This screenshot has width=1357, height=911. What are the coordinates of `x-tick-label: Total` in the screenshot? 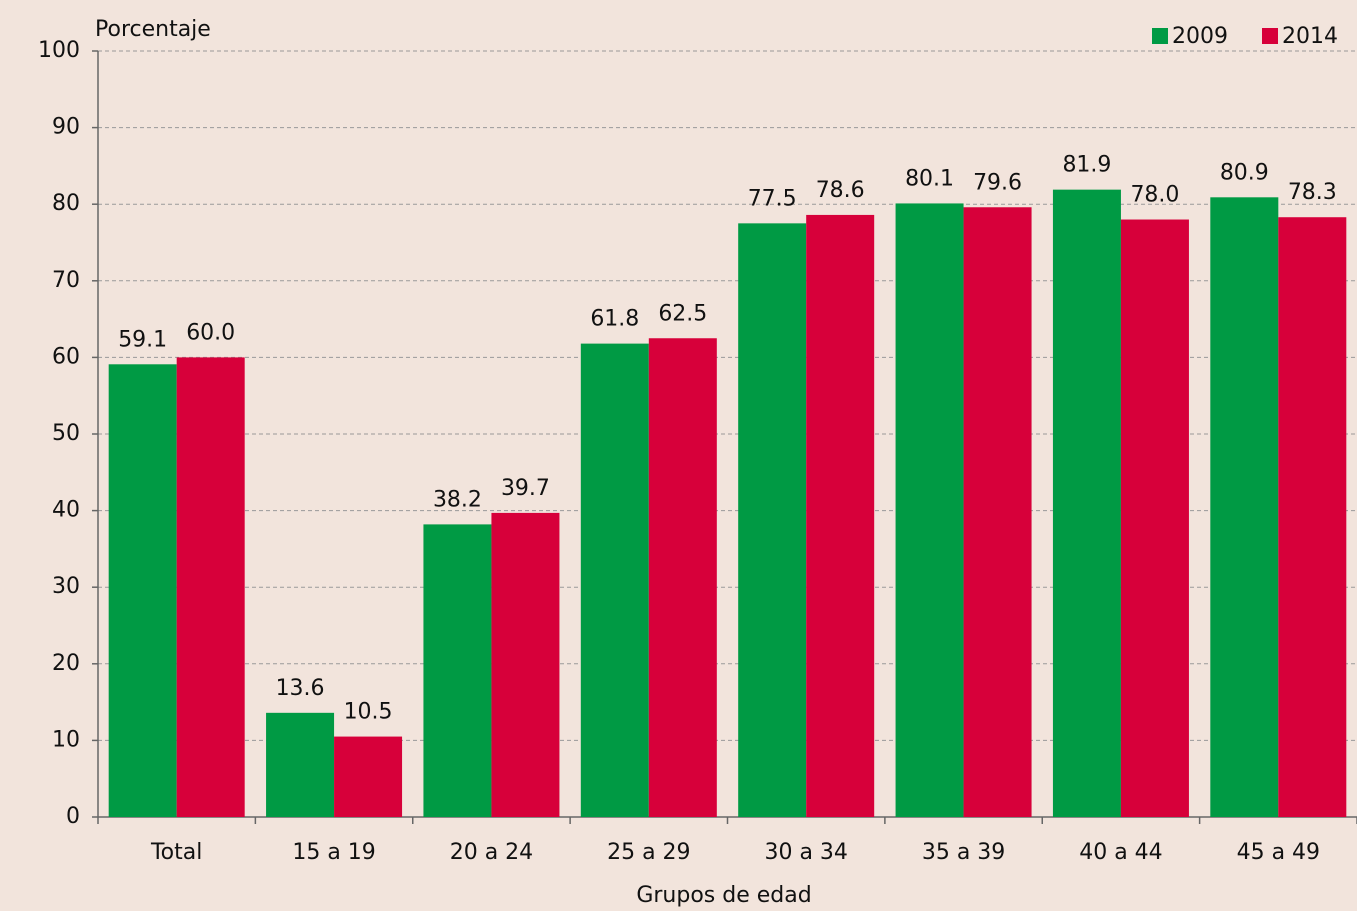 It's located at (176, 852).